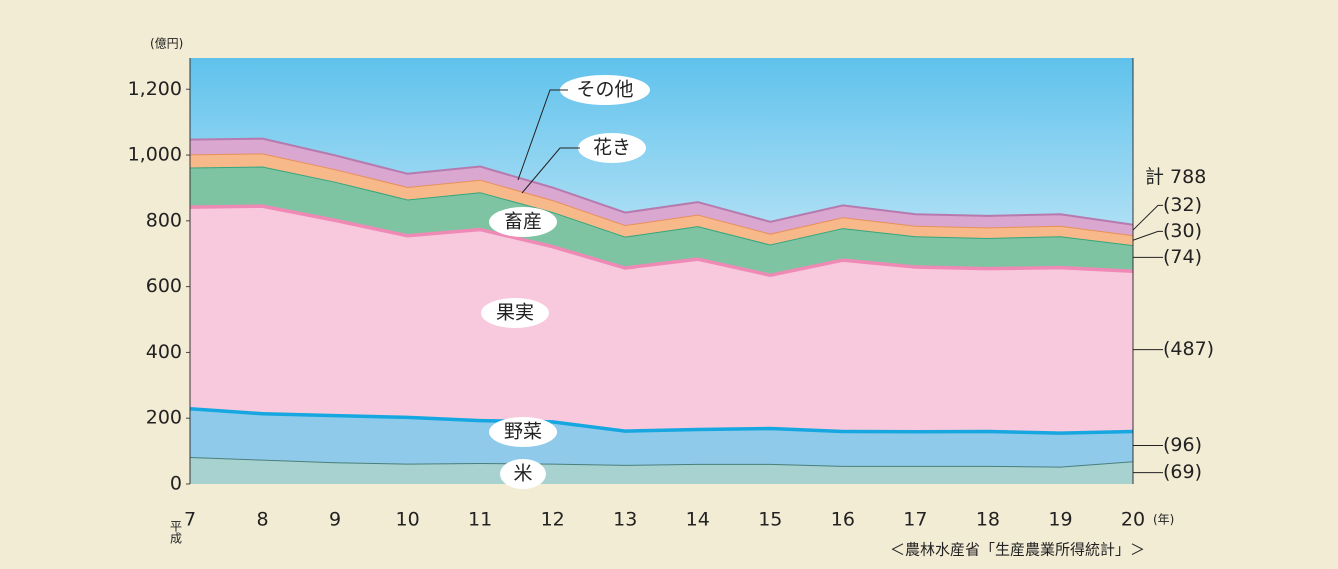 The height and width of the screenshot is (569, 1338). I want to click on series-label: 米, so click(522, 474).